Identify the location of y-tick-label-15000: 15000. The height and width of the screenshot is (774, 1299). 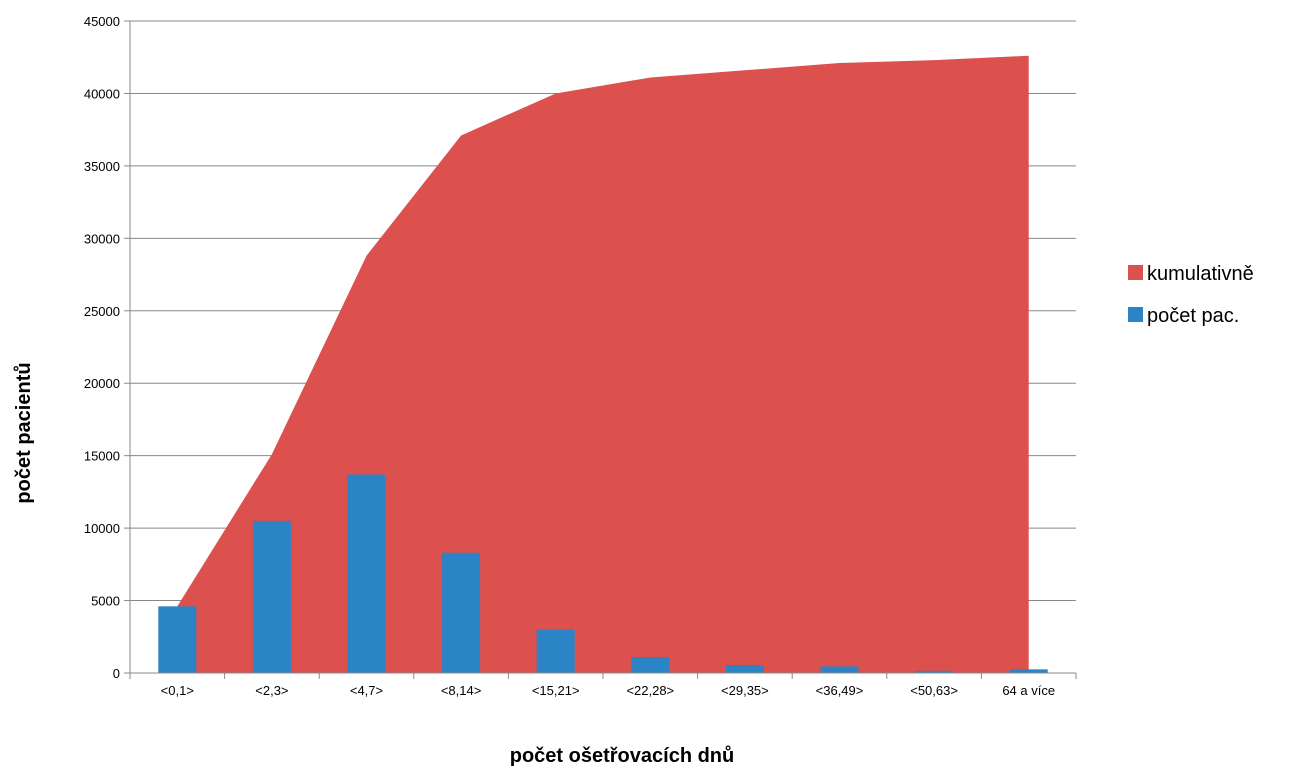
(102, 456).